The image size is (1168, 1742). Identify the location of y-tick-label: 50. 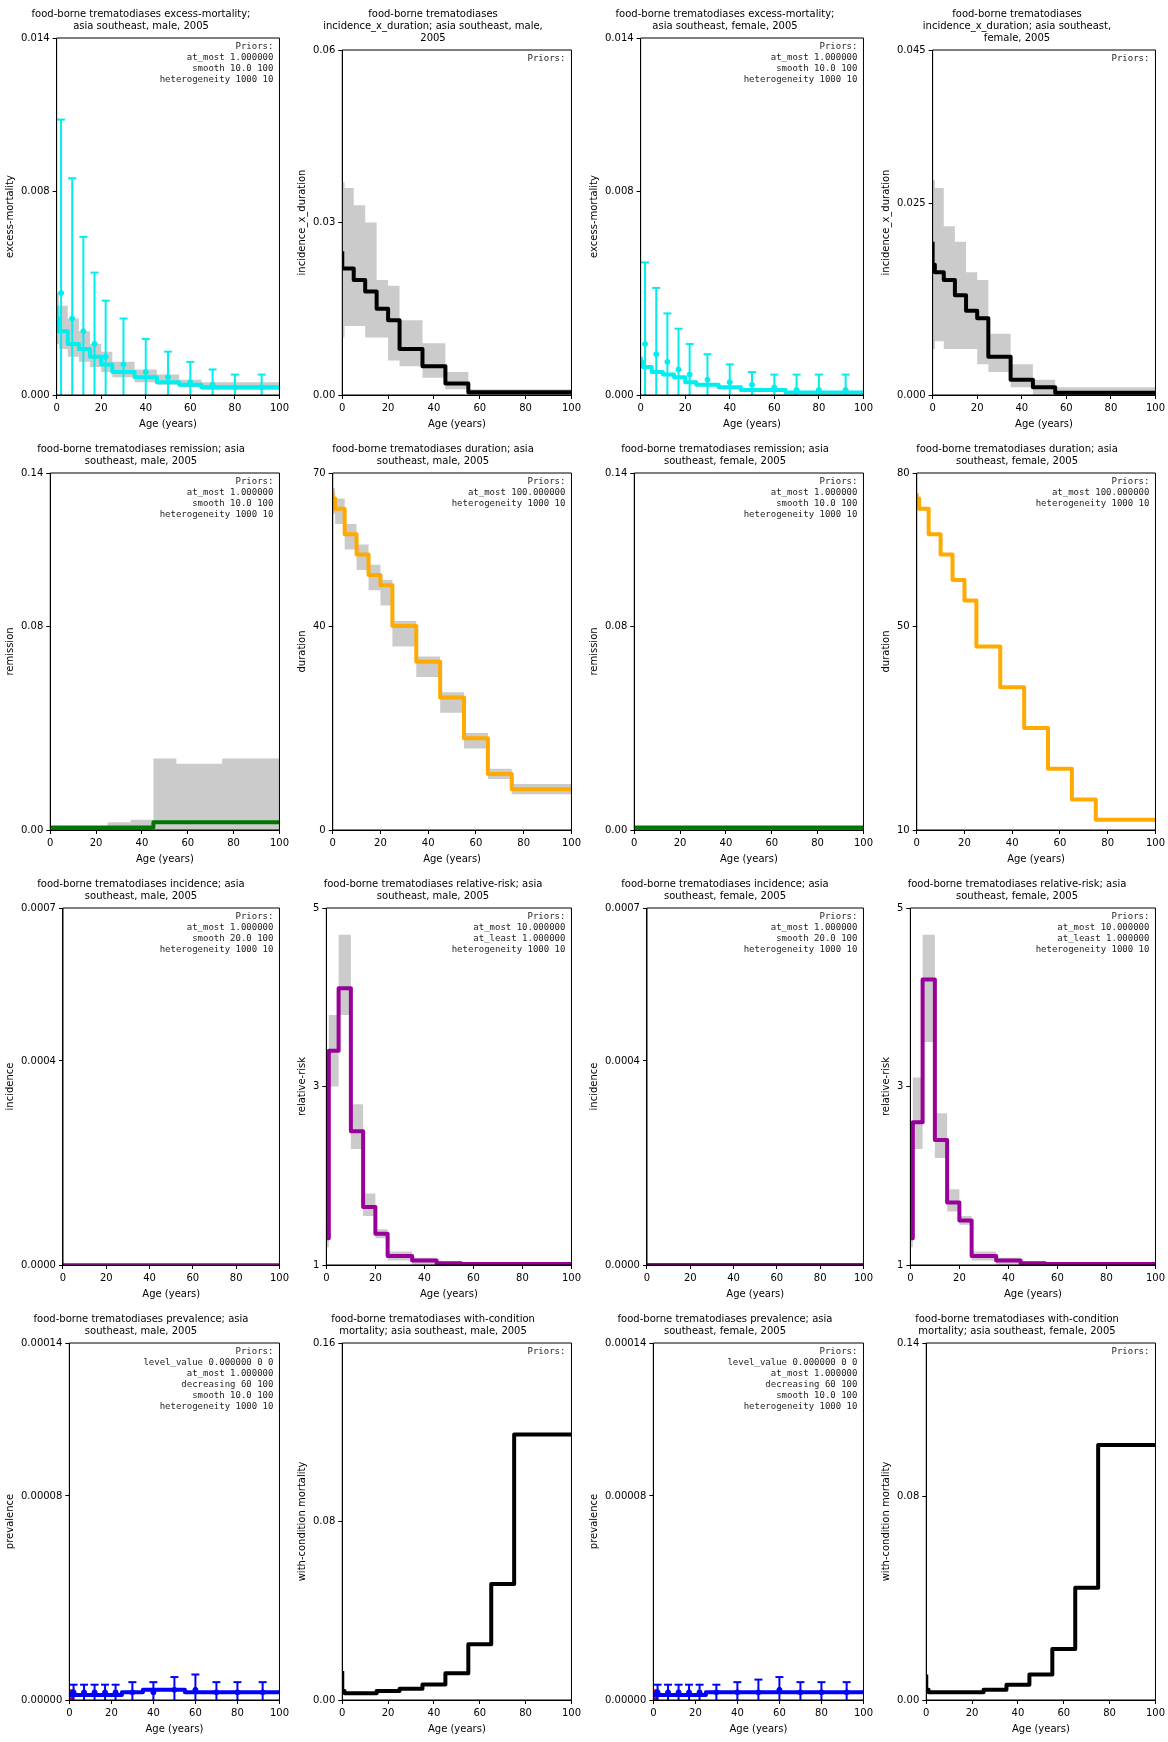
(903, 625).